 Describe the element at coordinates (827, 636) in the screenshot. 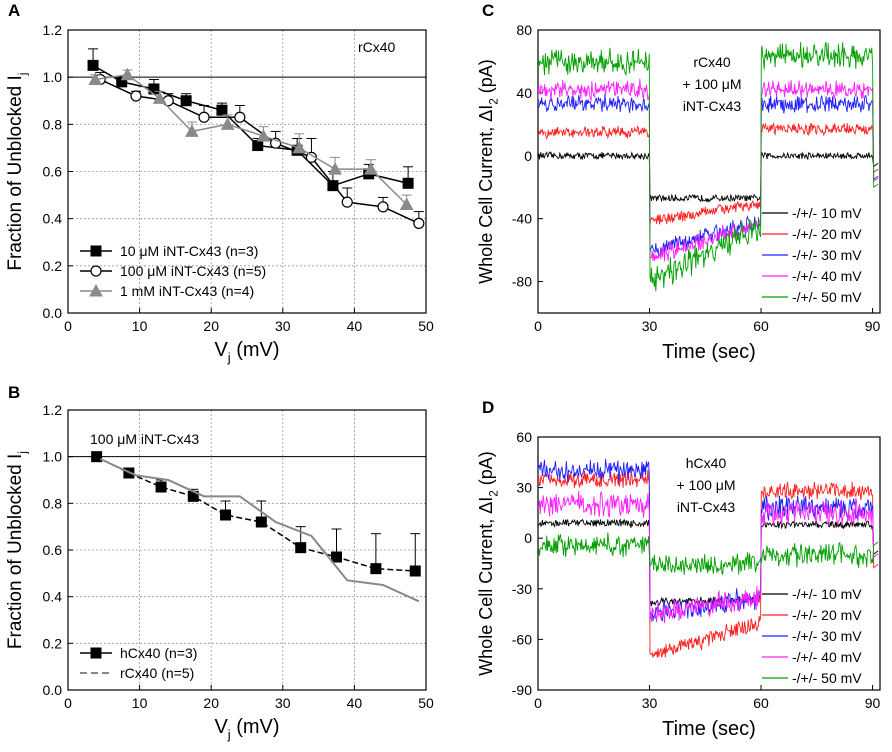

I see `legend-entry: -/+/- 30 mV` at that location.